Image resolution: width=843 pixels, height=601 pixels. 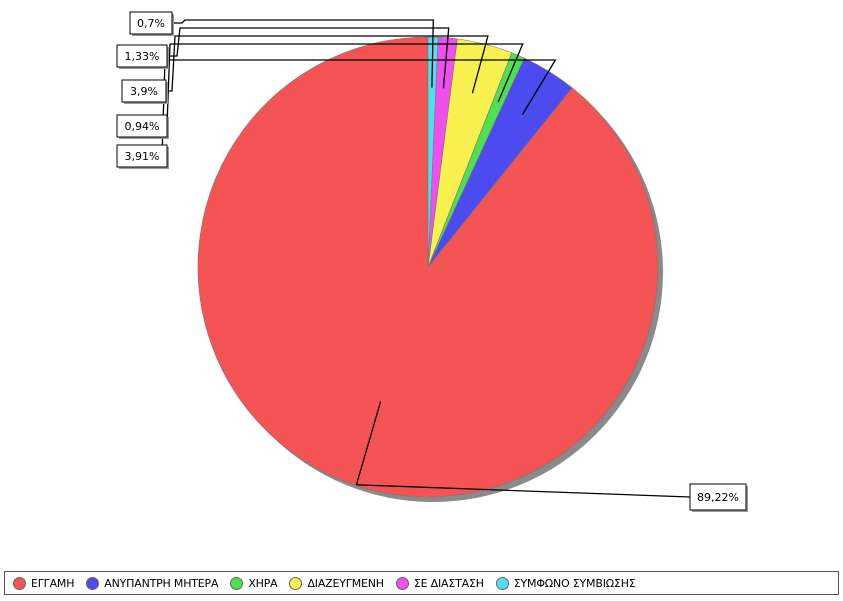 What do you see at coordinates (263, 583) in the screenshot?
I see `legend-label: ΧΗΡΑ` at bounding box center [263, 583].